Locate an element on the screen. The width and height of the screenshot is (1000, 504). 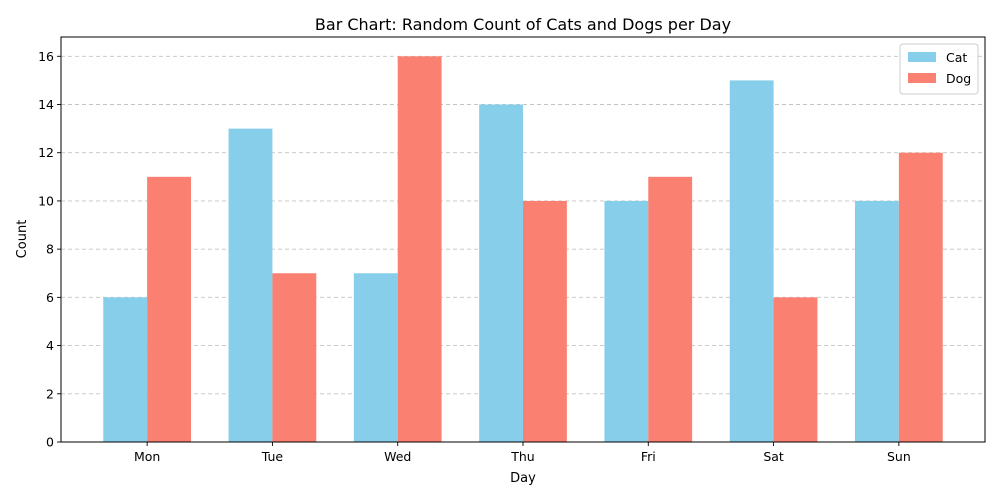
x-tick-label: Thu is located at coordinates (522, 456).